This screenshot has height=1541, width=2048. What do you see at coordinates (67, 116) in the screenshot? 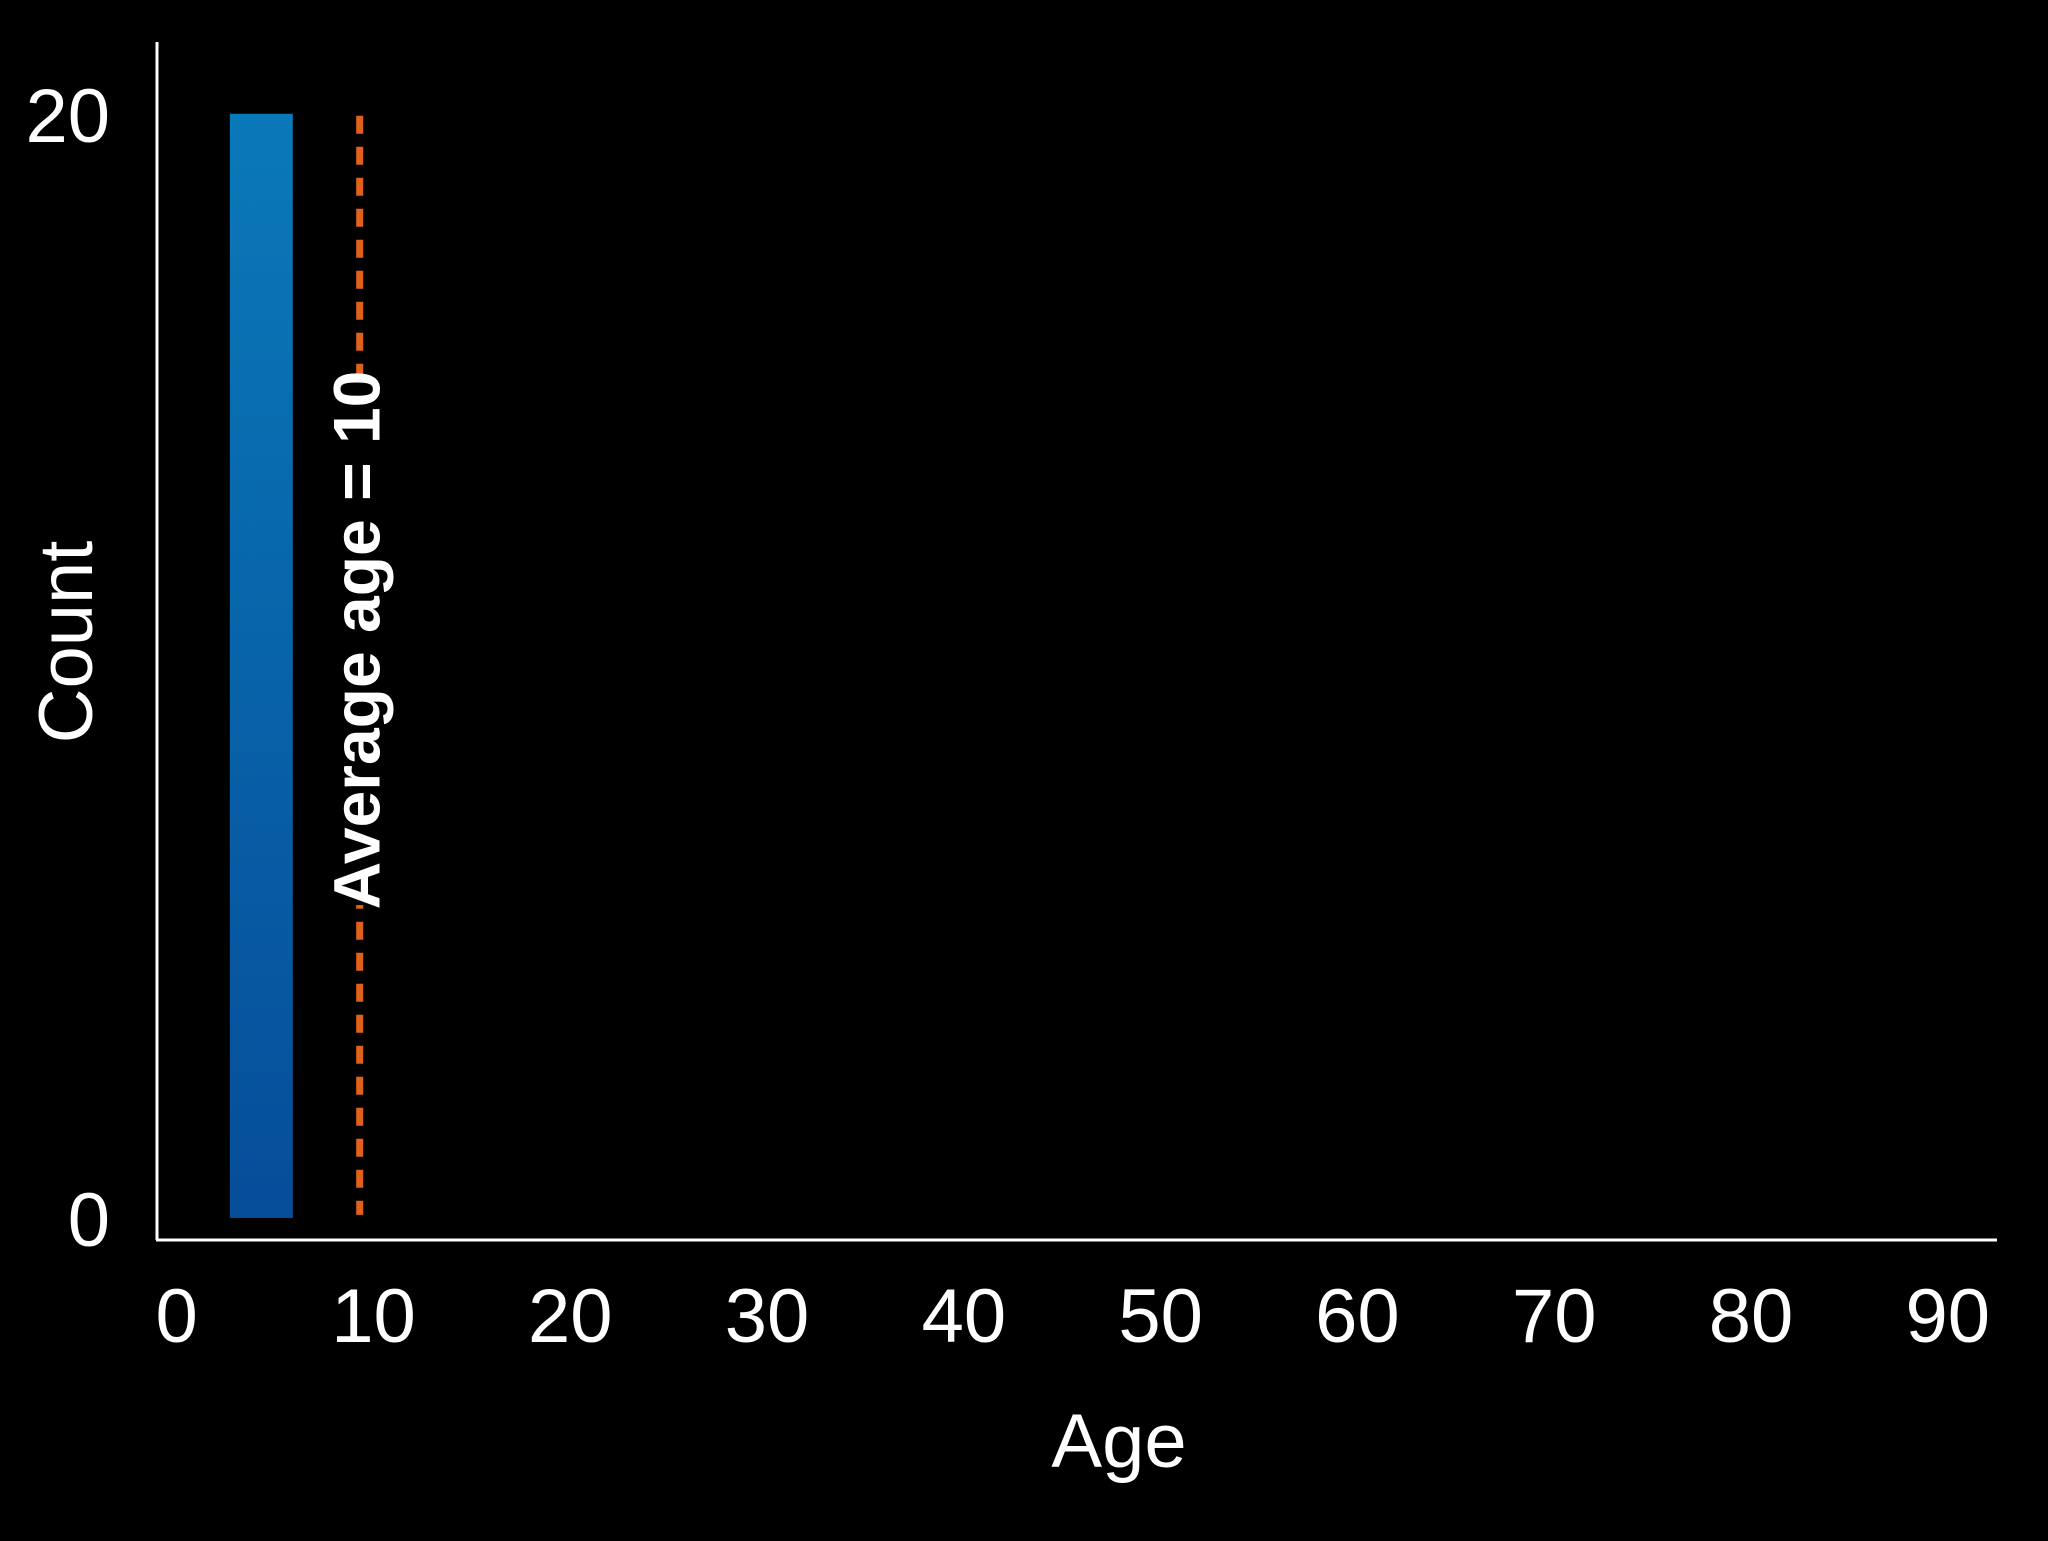
I see `y-tick-label: 20` at bounding box center [67, 116].